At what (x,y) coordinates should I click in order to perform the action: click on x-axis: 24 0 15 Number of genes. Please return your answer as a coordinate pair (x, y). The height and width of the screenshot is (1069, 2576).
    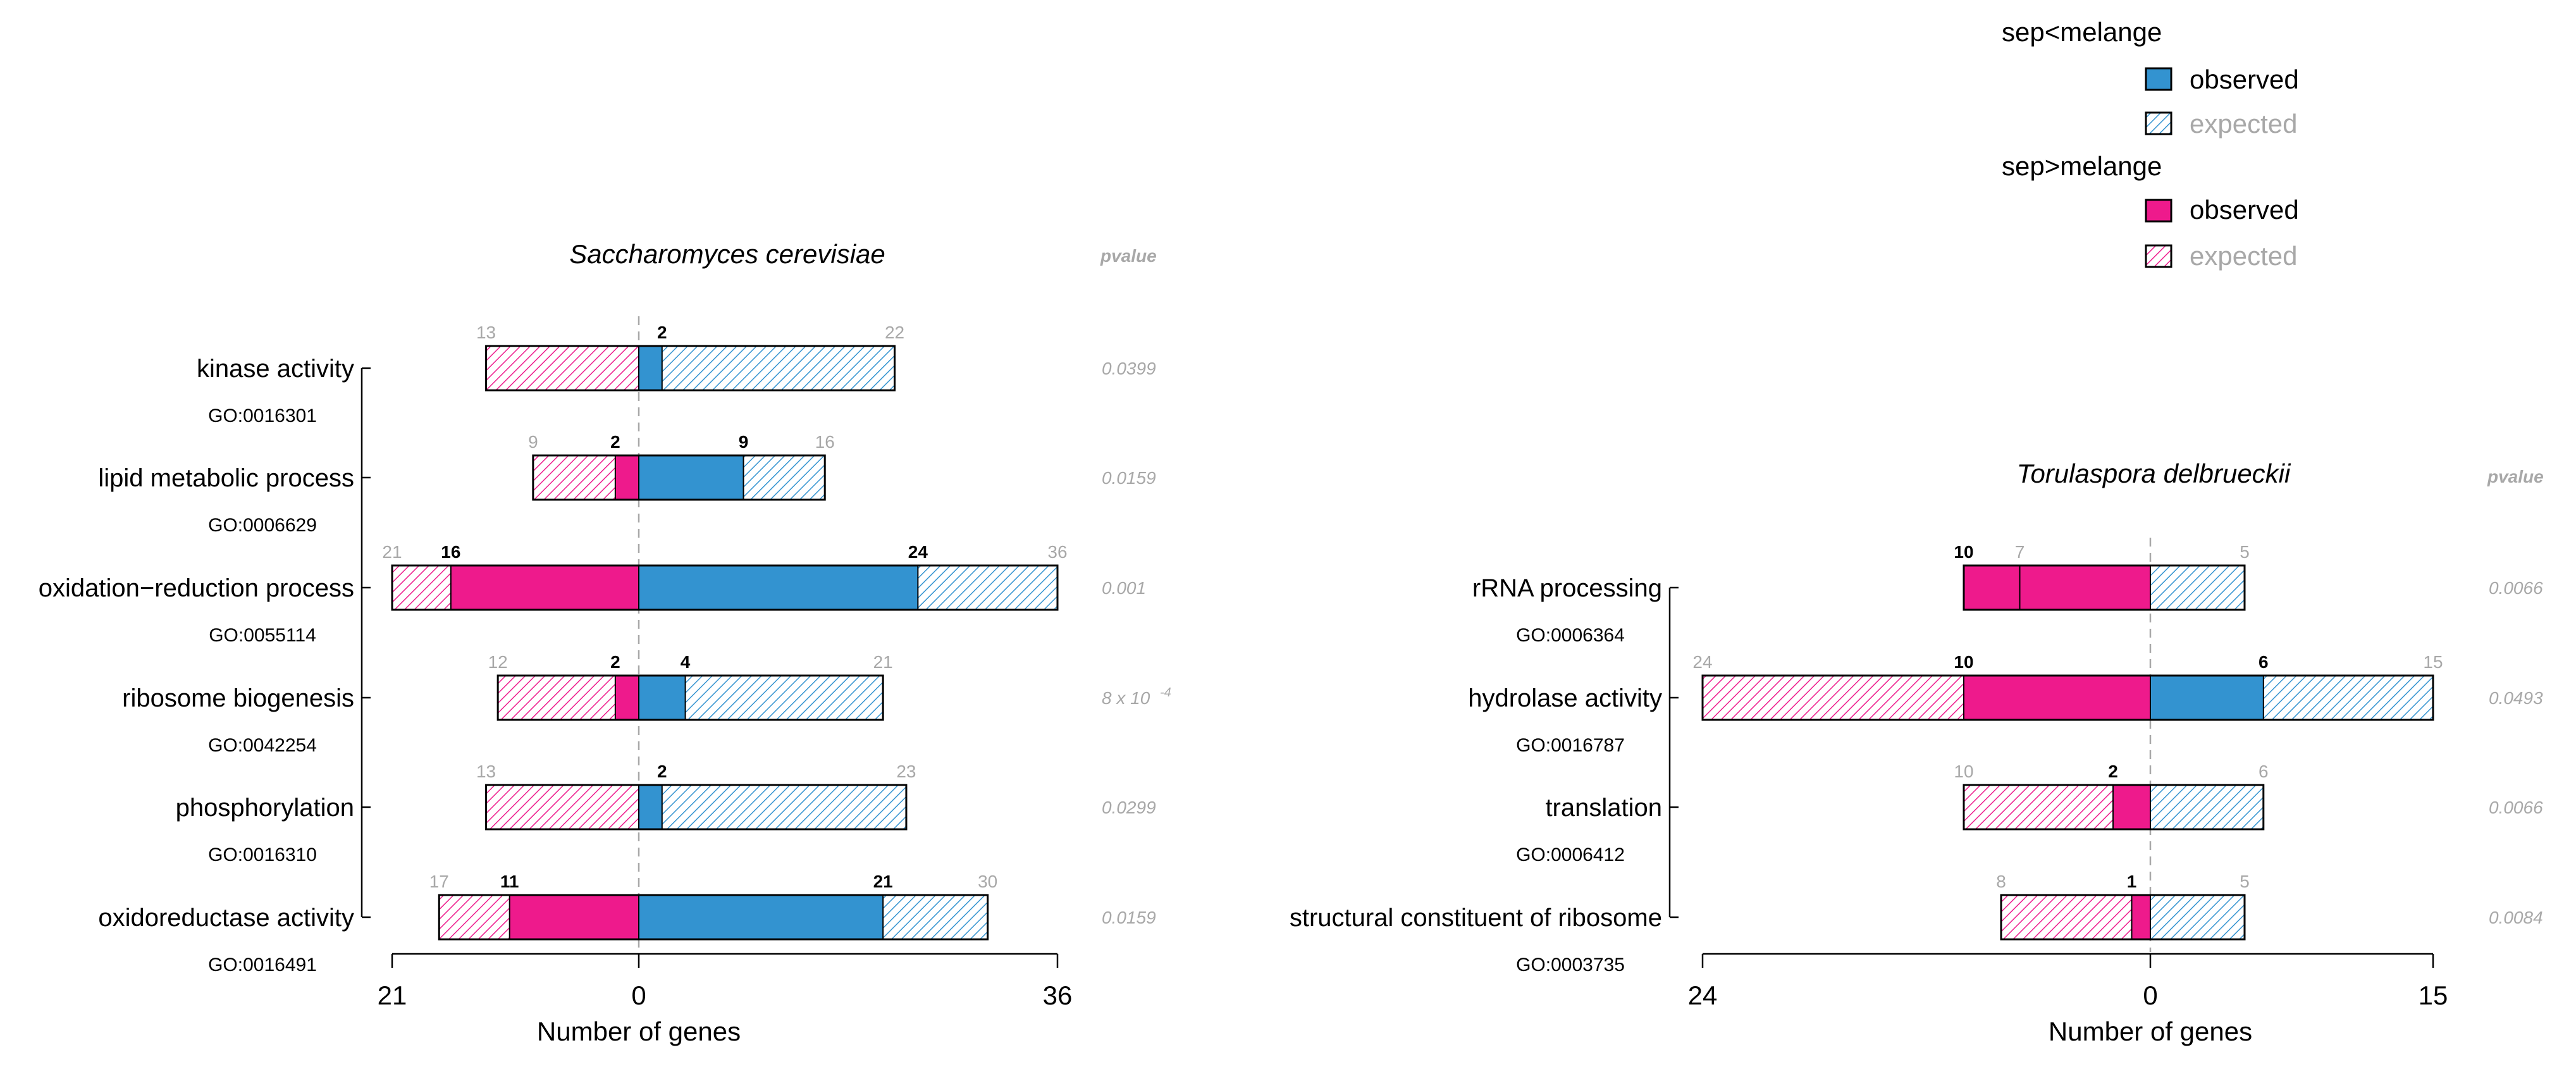
    Looking at the image, I should click on (2068, 999).